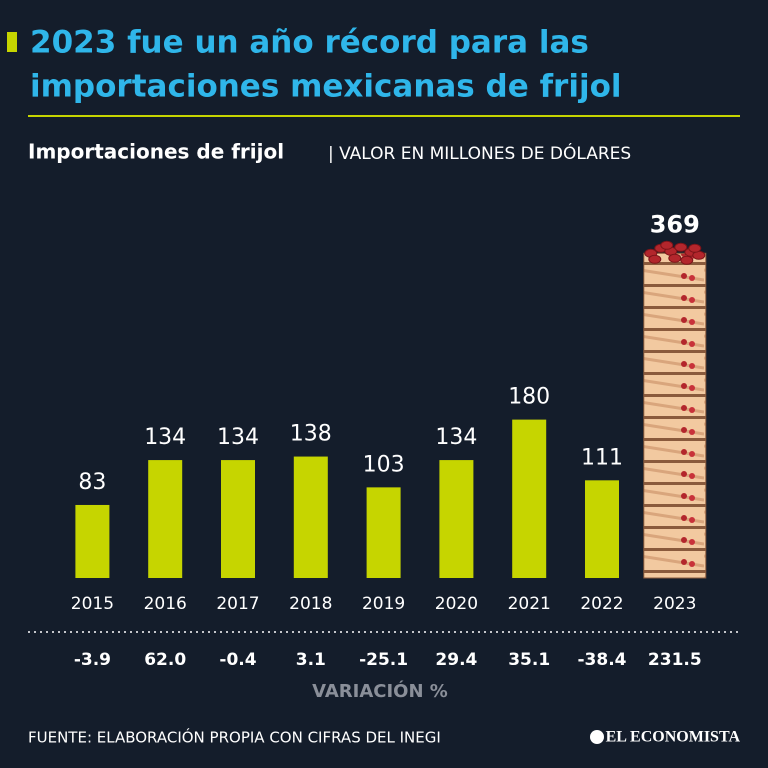  Describe the element at coordinates (165, 660) in the screenshot. I see `variation-label: 62.0` at that location.